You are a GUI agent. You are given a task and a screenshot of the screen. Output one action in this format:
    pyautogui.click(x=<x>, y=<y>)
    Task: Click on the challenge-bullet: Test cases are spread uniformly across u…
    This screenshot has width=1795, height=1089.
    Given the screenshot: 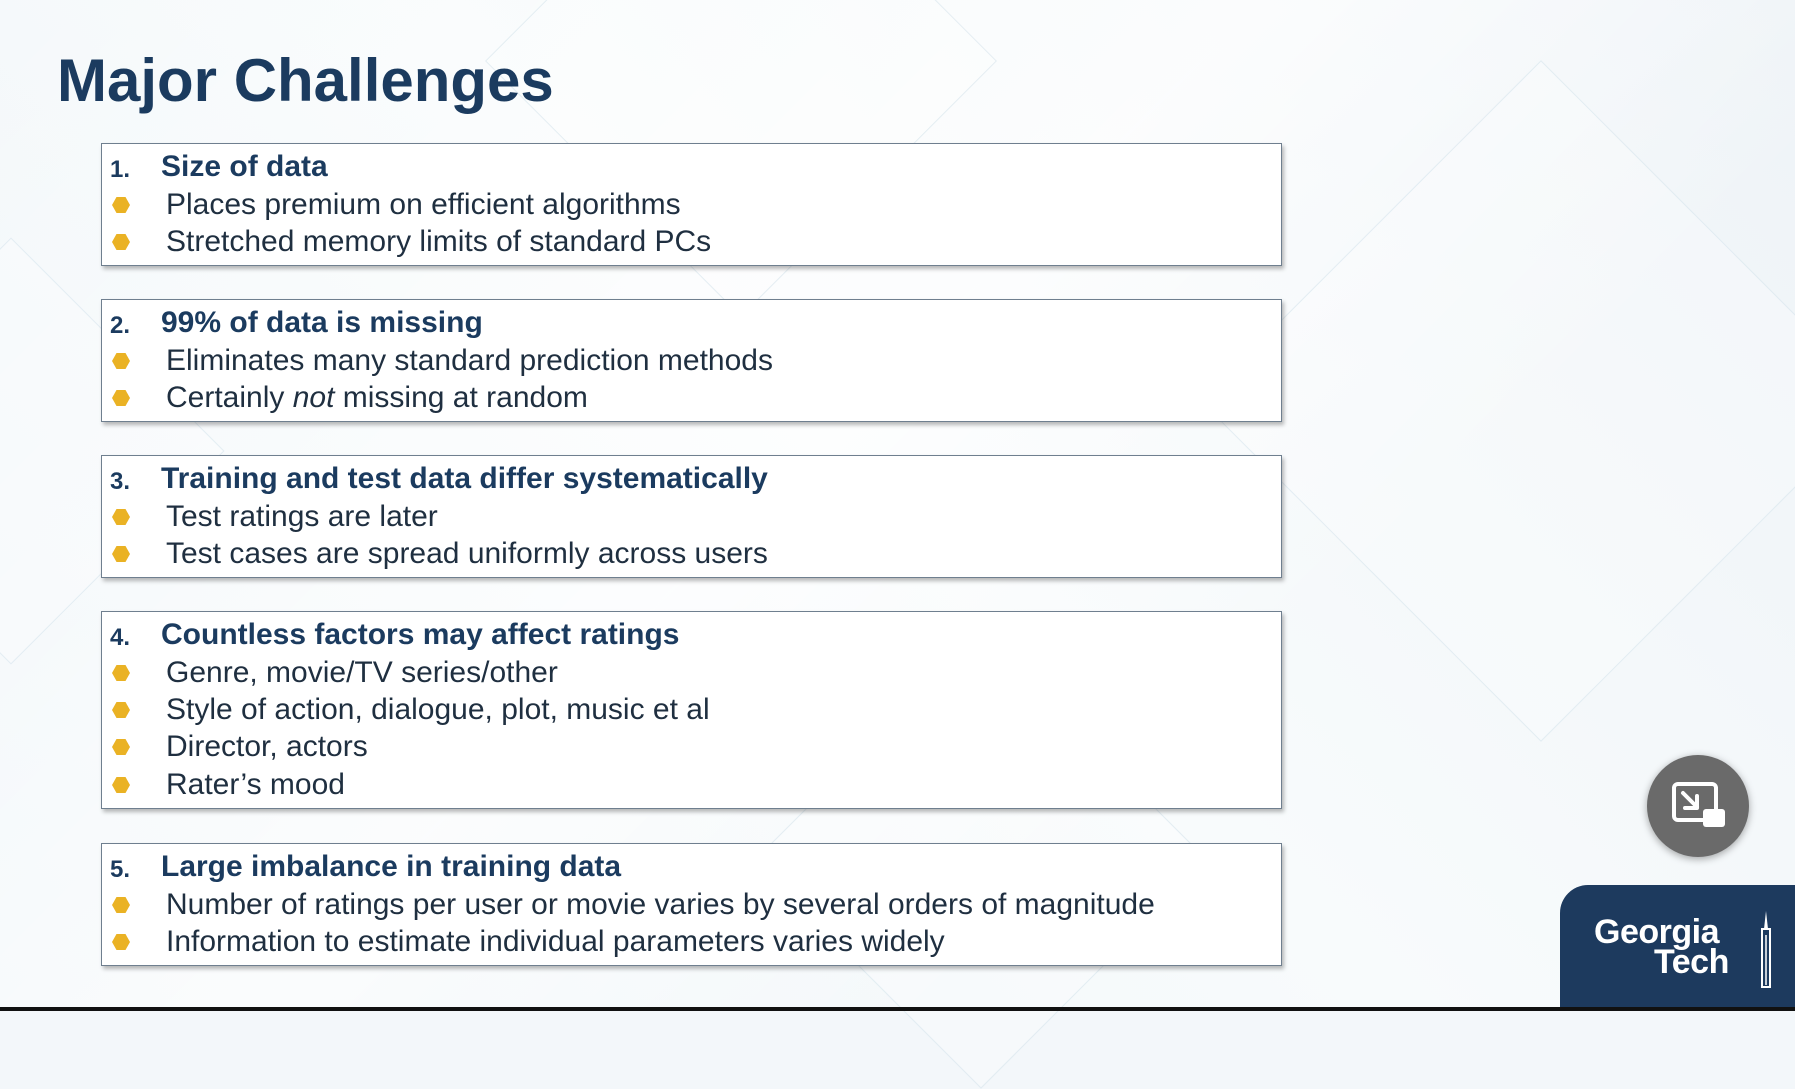 What is the action you would take?
    pyautogui.click(x=467, y=553)
    